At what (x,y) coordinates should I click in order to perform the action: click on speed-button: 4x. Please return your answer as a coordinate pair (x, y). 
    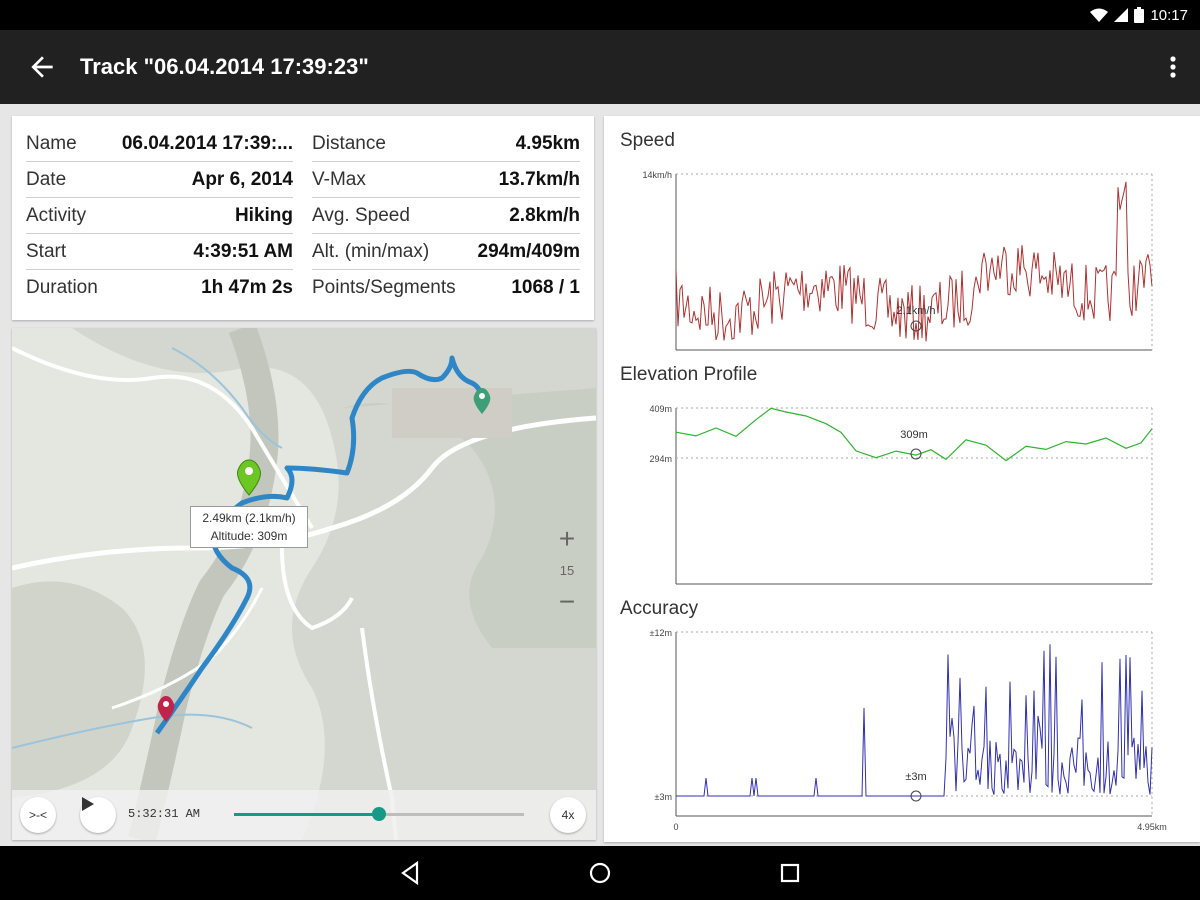
    Looking at the image, I should click on (568, 815).